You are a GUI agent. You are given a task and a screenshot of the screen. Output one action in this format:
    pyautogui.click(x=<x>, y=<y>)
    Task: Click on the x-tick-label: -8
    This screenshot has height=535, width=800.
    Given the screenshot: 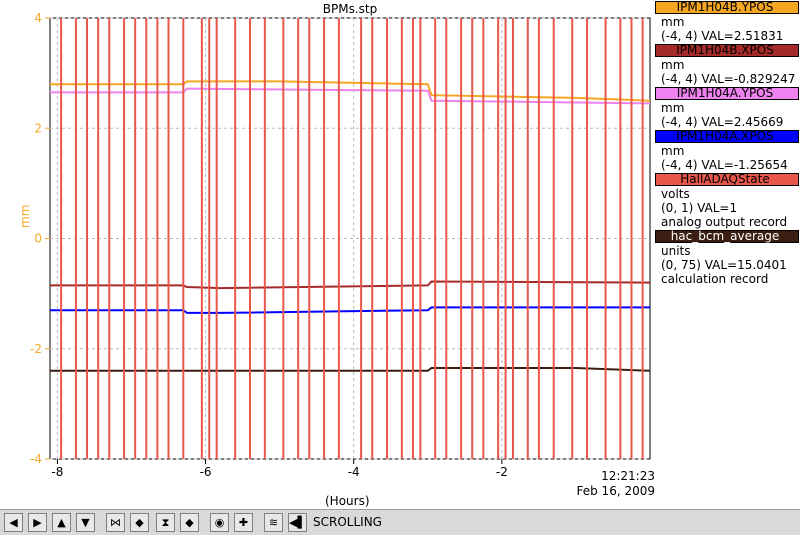 What is the action you would take?
    pyautogui.click(x=57, y=472)
    